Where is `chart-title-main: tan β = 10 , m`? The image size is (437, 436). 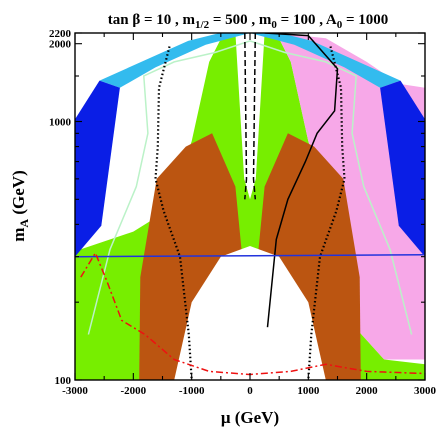 chart-title-main: tan β = 10 , m is located at coordinates (152, 20).